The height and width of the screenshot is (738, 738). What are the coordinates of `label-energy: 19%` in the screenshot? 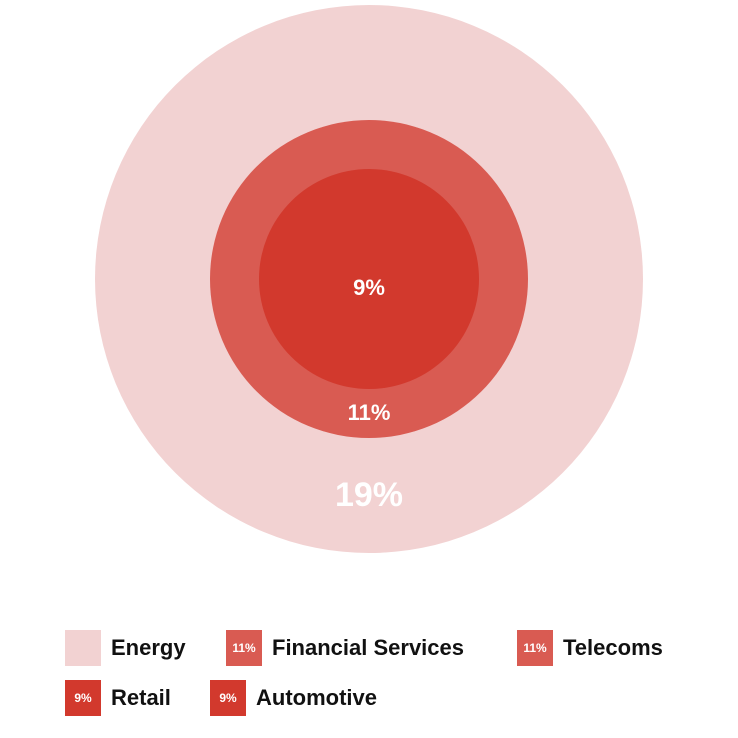 It's located at (369, 495).